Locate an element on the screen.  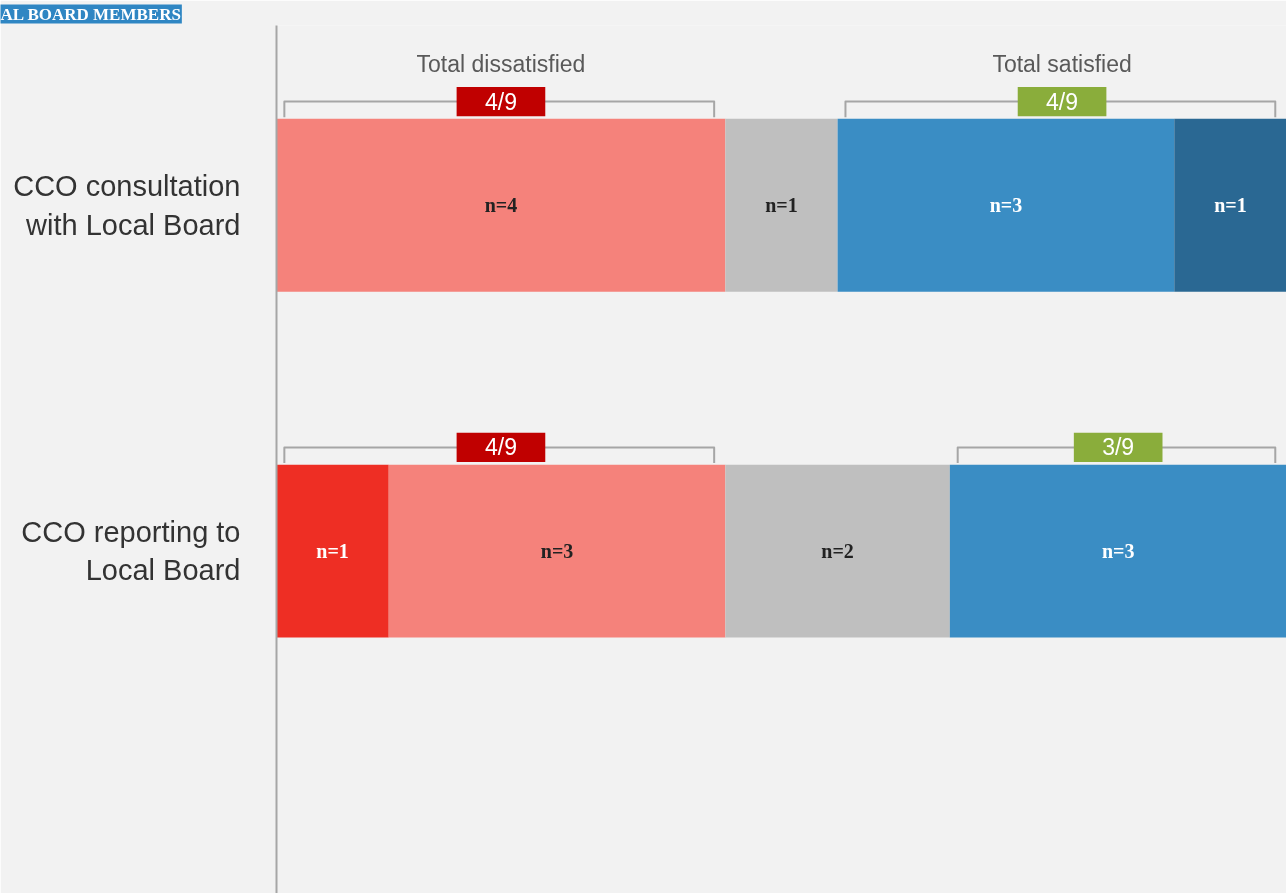
data-label: n=2 is located at coordinates (837, 551).